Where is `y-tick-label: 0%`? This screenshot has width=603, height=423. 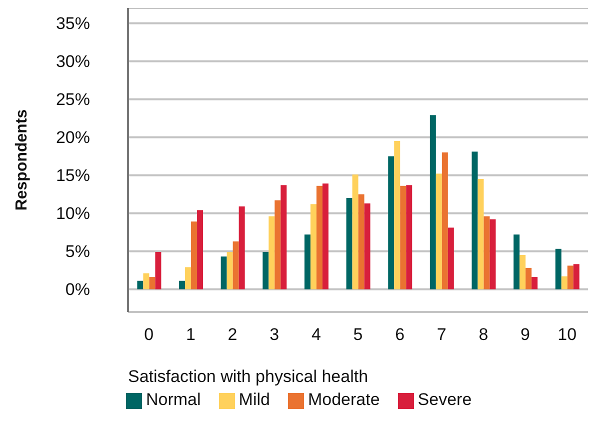
y-tick-label: 0% is located at coordinates (77, 290).